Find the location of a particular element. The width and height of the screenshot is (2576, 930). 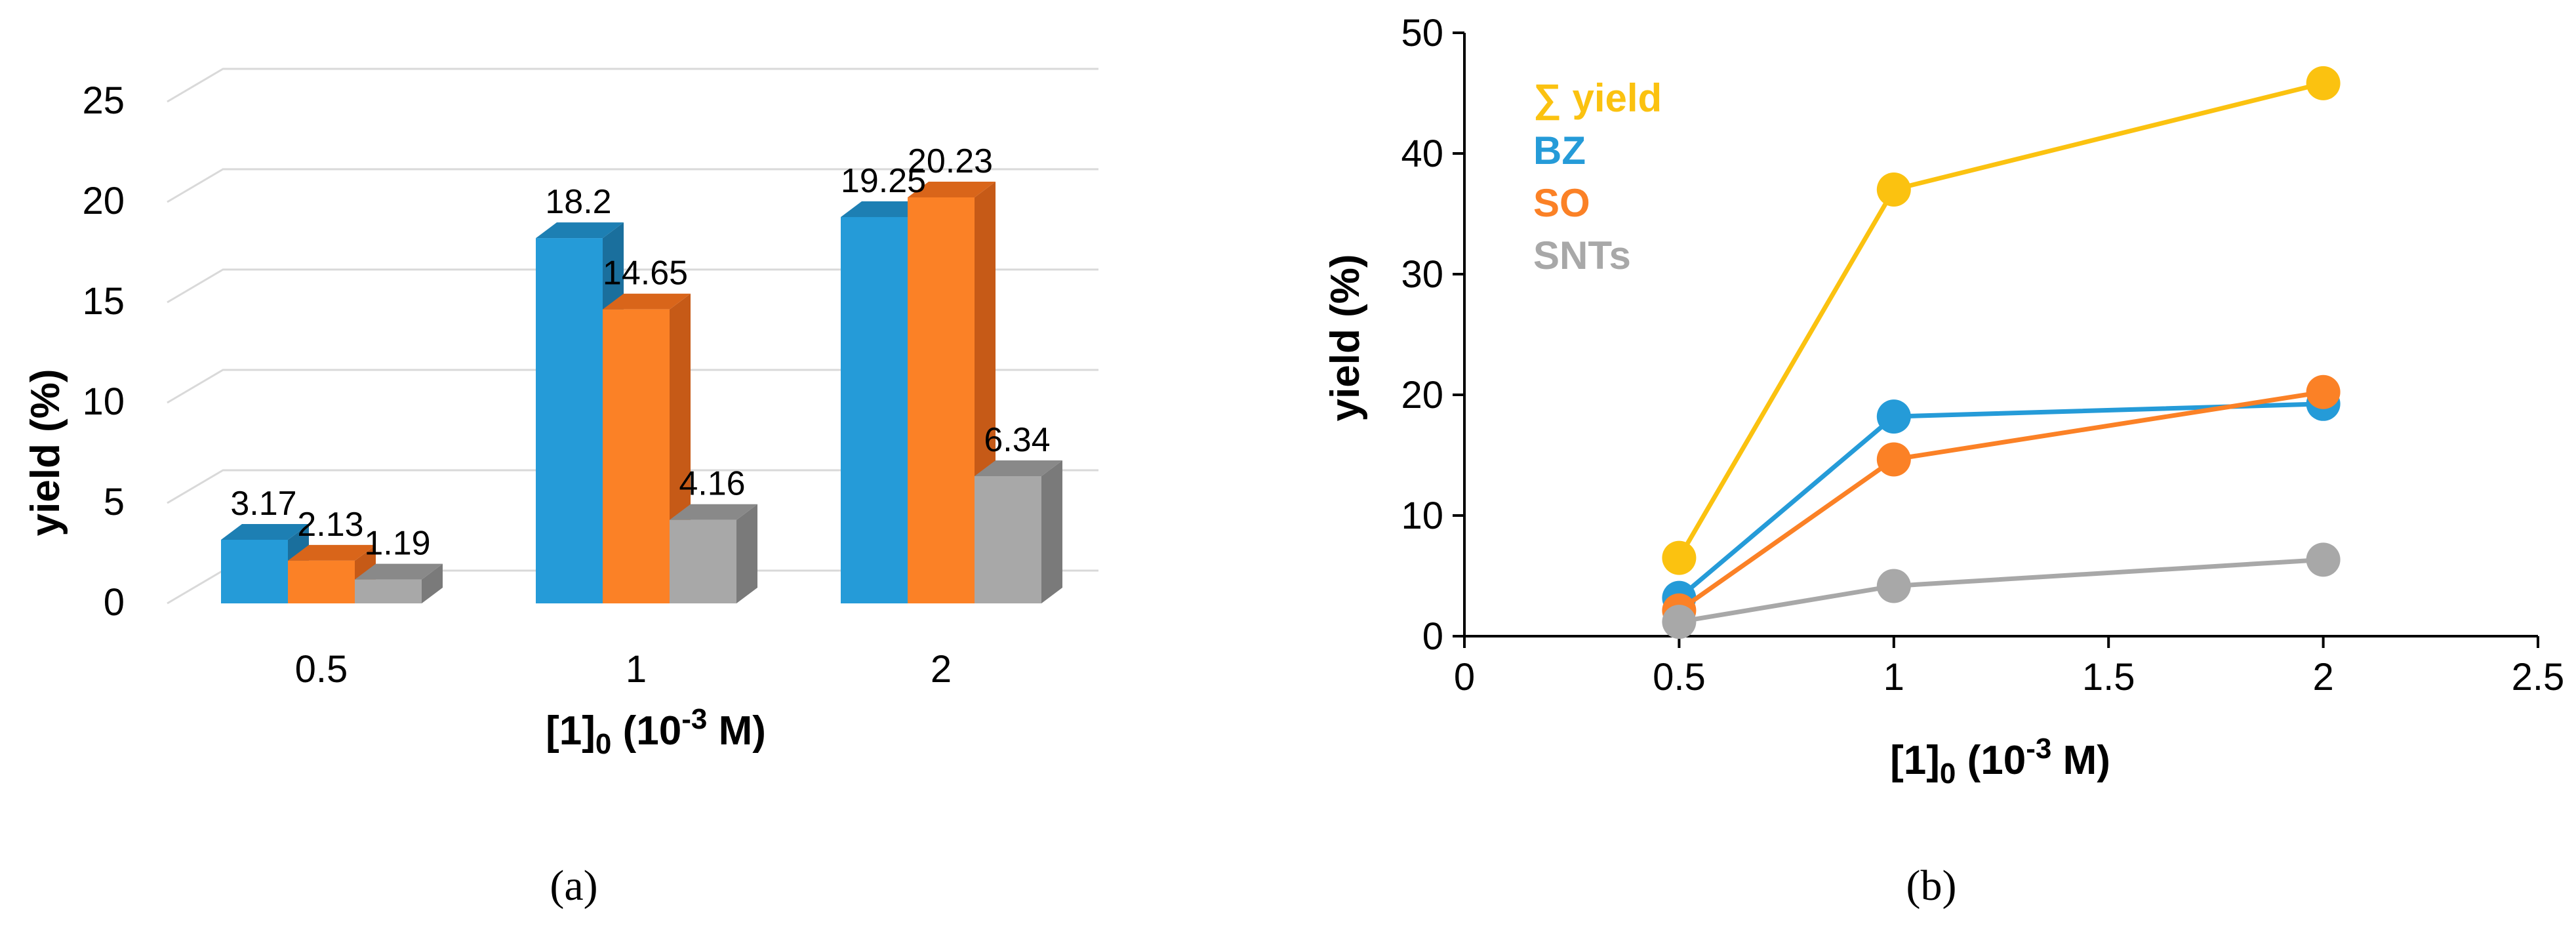

legend-entry: BZ is located at coordinates (1559, 150).